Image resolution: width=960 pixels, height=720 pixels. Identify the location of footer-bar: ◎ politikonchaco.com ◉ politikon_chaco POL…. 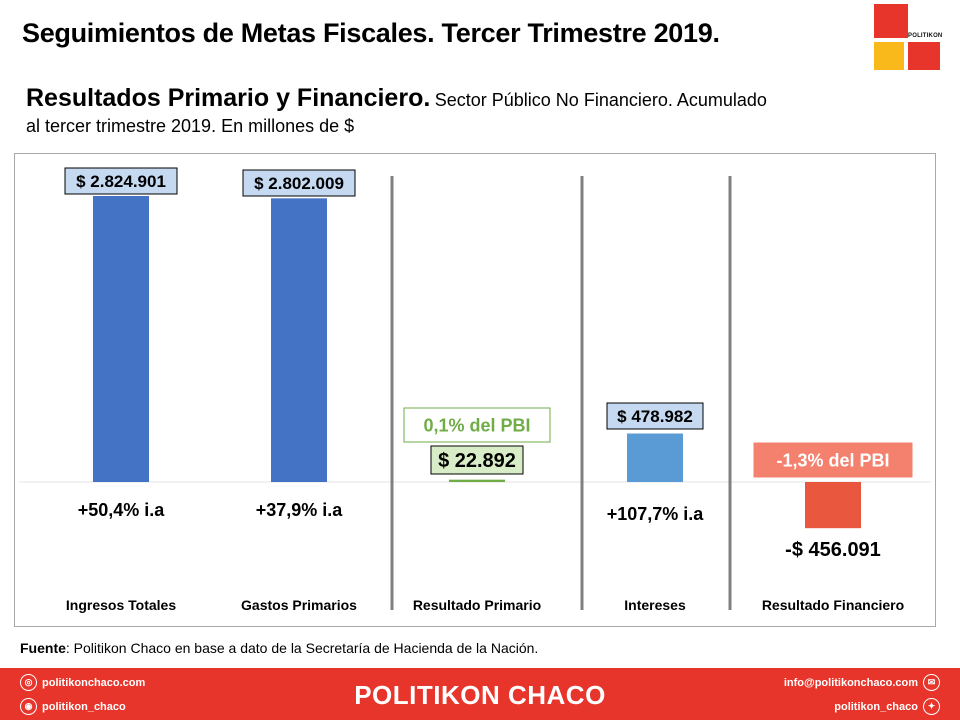
(480, 694).